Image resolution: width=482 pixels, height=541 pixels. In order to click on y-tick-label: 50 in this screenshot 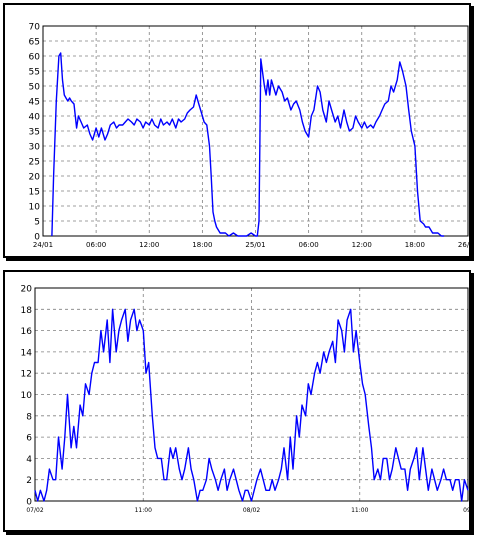, I will do `click(35, 88)`.